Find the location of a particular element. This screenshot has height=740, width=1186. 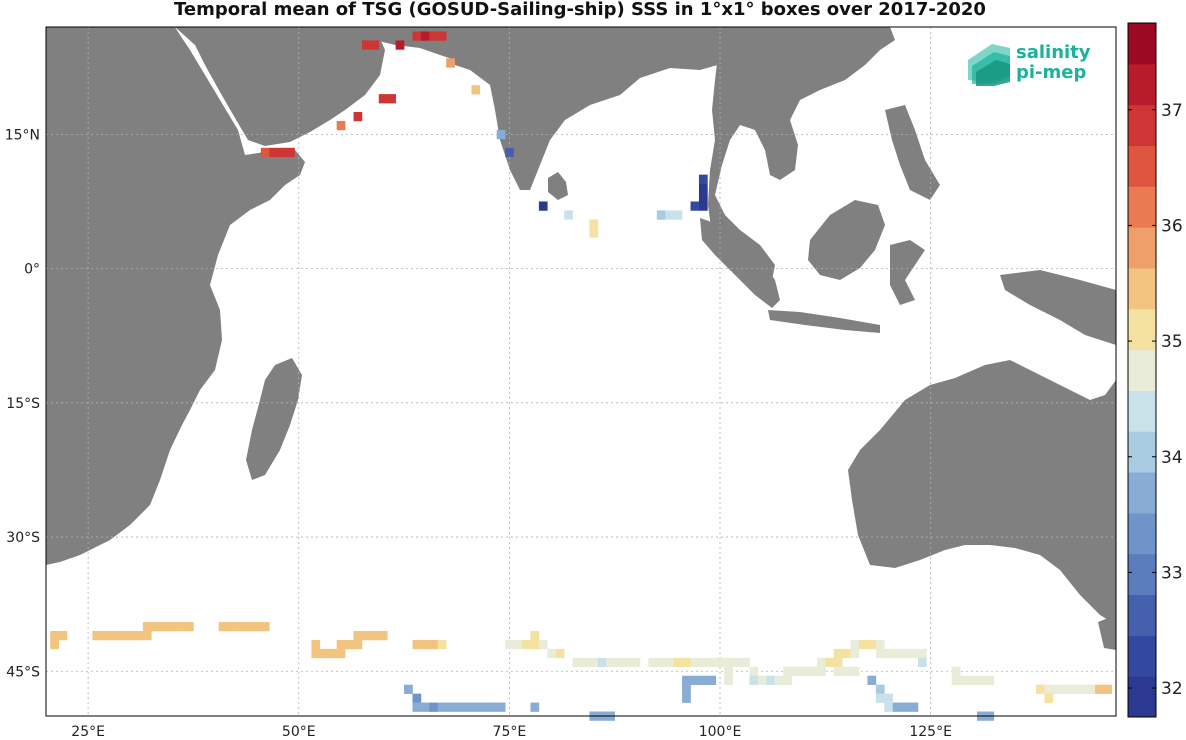

y-tick-label: 15°N is located at coordinates (22, 135).